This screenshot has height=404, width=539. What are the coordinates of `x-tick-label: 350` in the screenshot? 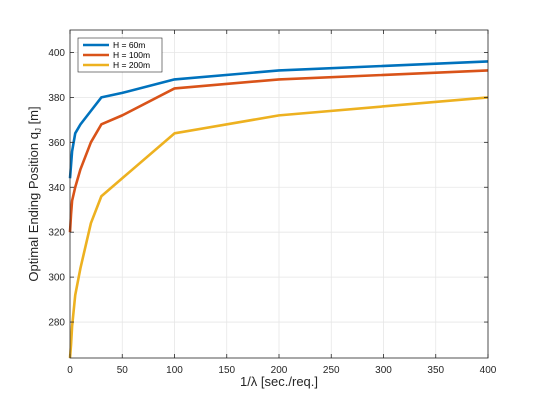 It's located at (435, 370).